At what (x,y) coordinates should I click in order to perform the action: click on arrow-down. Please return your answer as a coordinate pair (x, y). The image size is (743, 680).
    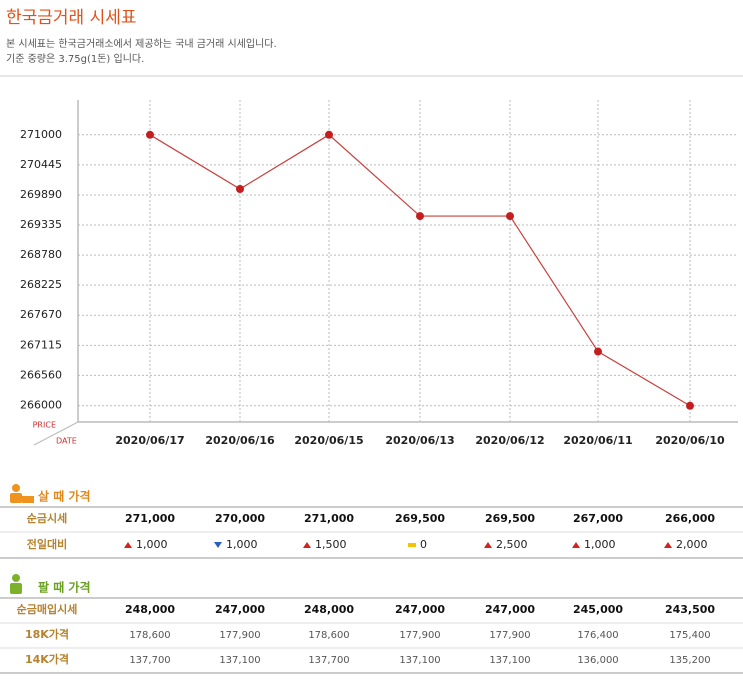
    Looking at the image, I should click on (218, 545).